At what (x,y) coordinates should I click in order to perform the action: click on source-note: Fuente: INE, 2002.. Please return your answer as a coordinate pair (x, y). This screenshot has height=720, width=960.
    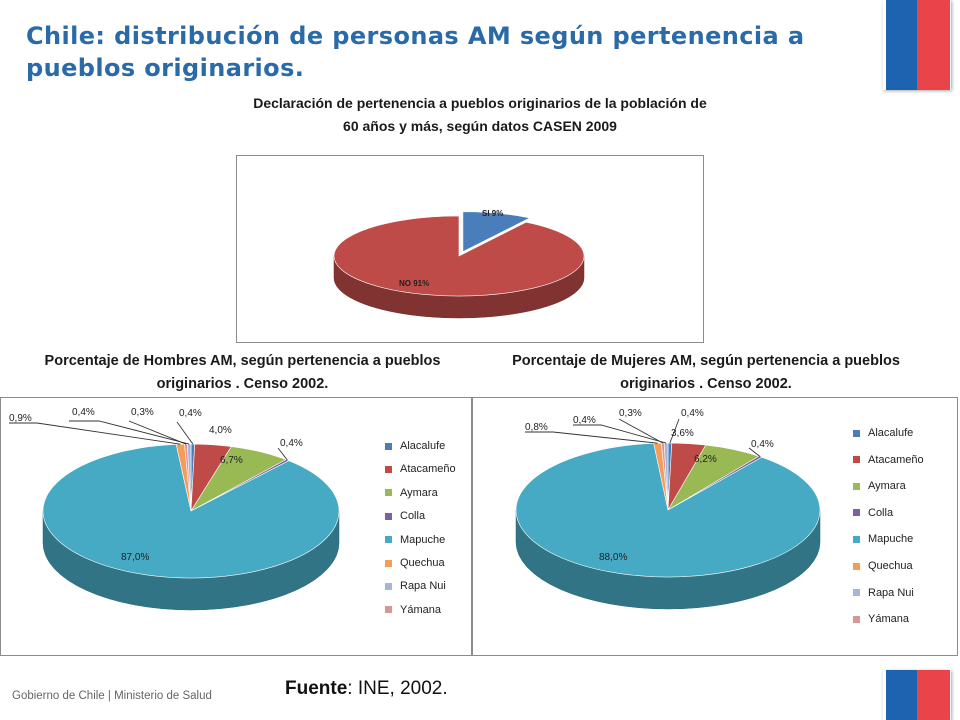
    Looking at the image, I should click on (366, 689).